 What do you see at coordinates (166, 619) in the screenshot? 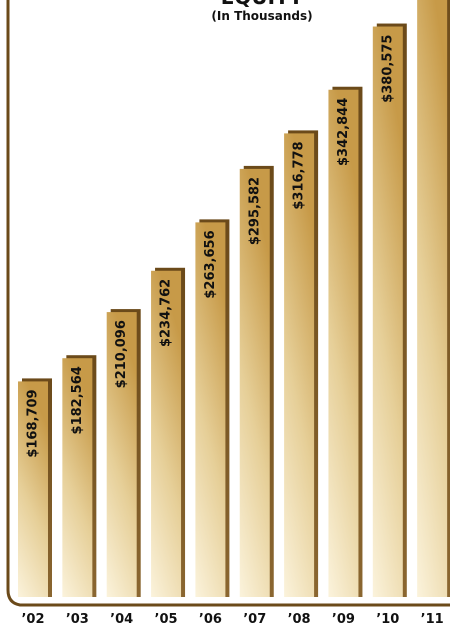
I see `x-tick-label: ’05` at bounding box center [166, 619].